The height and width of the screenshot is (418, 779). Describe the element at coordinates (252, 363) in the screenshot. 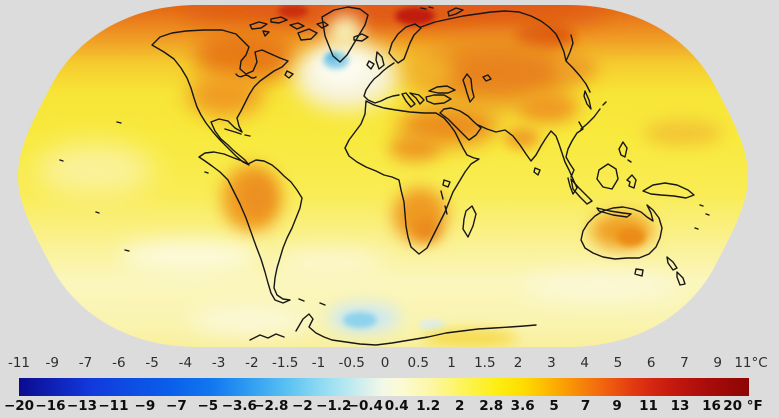

I see `celsius-tick: -2` at that location.